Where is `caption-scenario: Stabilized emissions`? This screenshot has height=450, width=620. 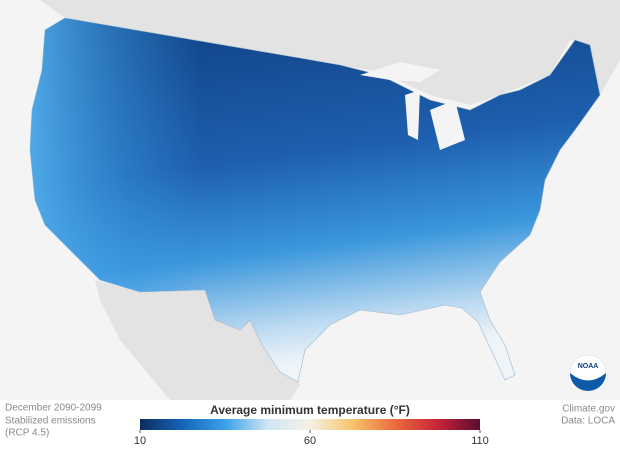 caption-scenario: Stabilized emissions is located at coordinates (50, 421).